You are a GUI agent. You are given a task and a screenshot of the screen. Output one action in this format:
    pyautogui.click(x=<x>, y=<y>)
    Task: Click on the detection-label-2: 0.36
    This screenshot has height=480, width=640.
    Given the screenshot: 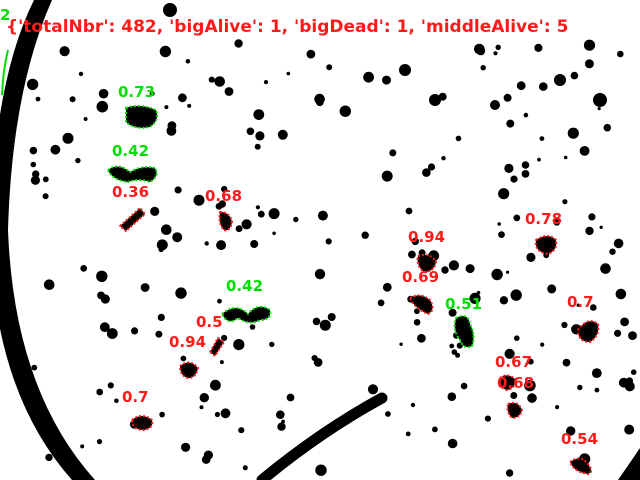 What is the action you would take?
    pyautogui.click(x=130, y=192)
    